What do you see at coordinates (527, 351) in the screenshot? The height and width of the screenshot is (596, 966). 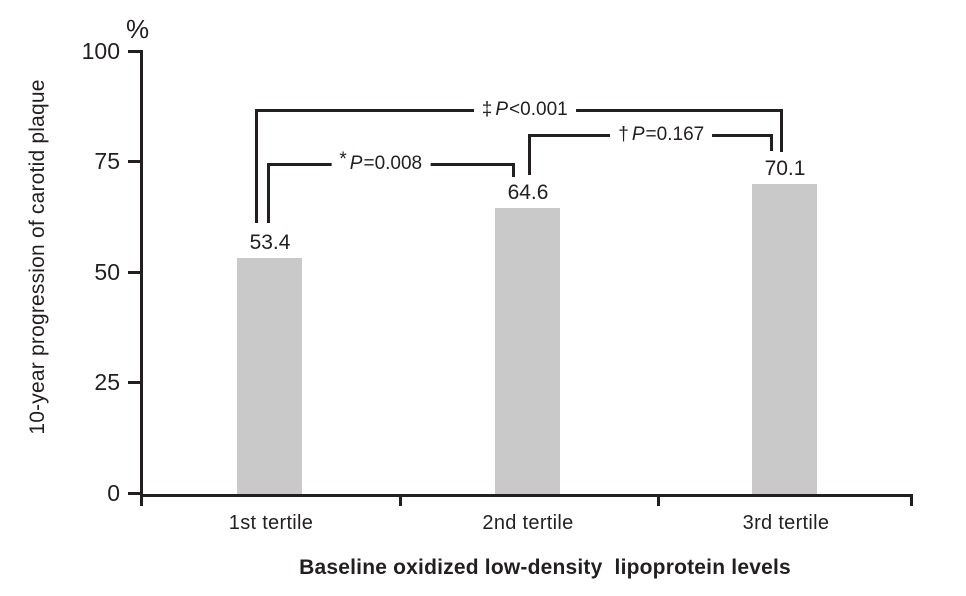 I see `bar-2nd-tertile` at bounding box center [527, 351].